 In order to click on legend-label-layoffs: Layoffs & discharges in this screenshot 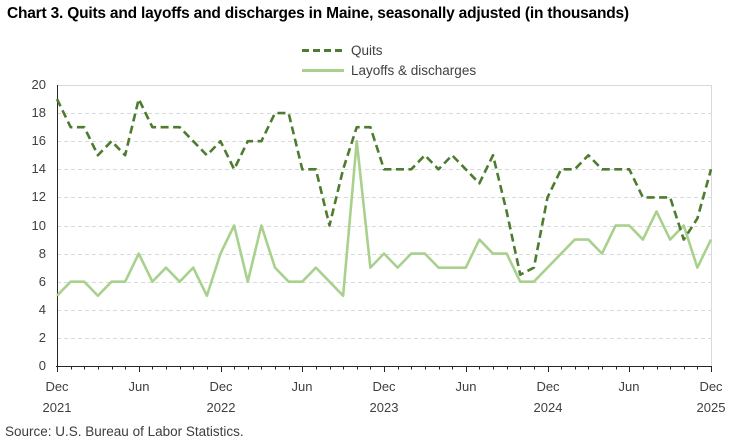, I will do `click(414, 70)`.